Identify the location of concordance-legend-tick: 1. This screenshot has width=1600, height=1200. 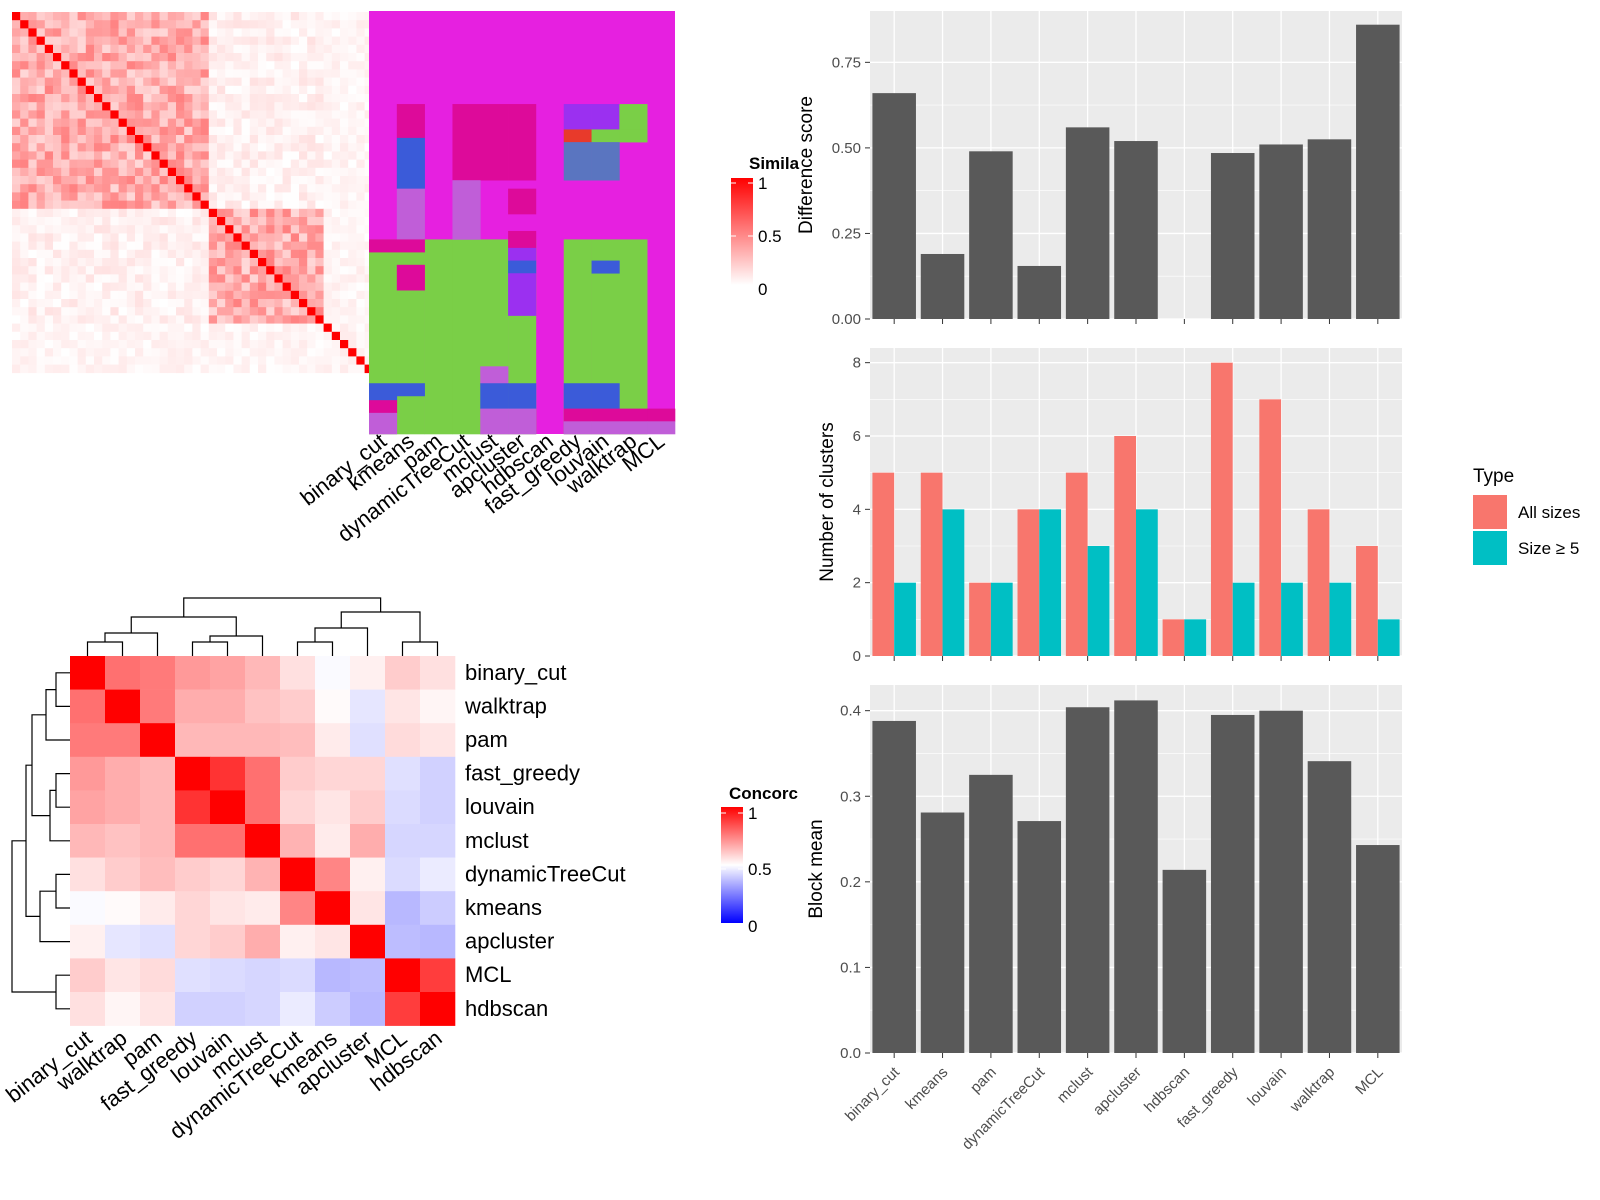
(752, 813).